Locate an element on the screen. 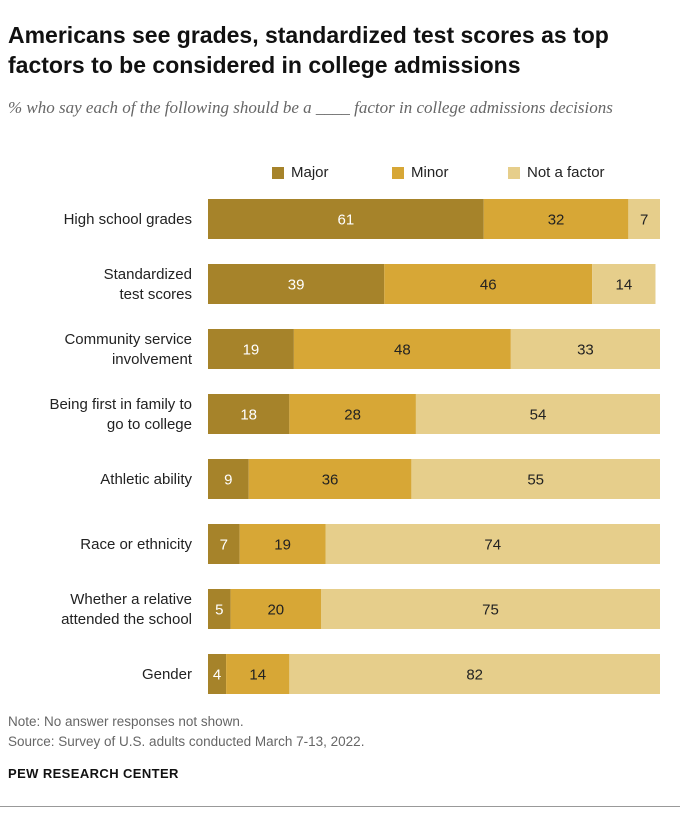 The image size is (680, 813). brand-logo-text: PEW RESEARCH CENTER is located at coordinates (93, 773).